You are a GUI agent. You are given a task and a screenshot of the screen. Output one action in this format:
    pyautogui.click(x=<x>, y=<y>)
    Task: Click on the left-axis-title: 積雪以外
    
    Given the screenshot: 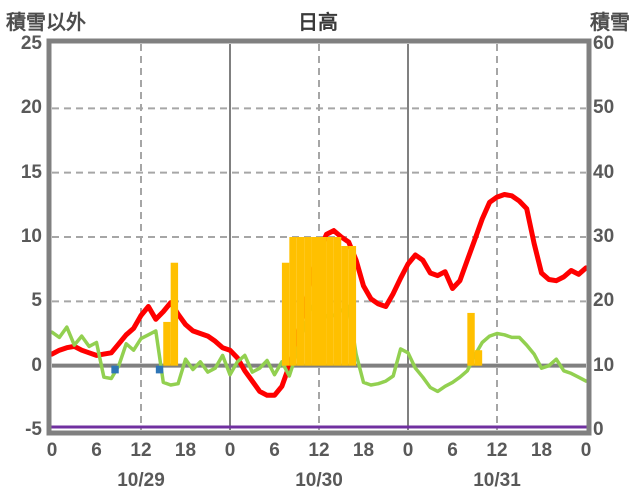 What is the action you would take?
    pyautogui.click(x=46, y=23)
    